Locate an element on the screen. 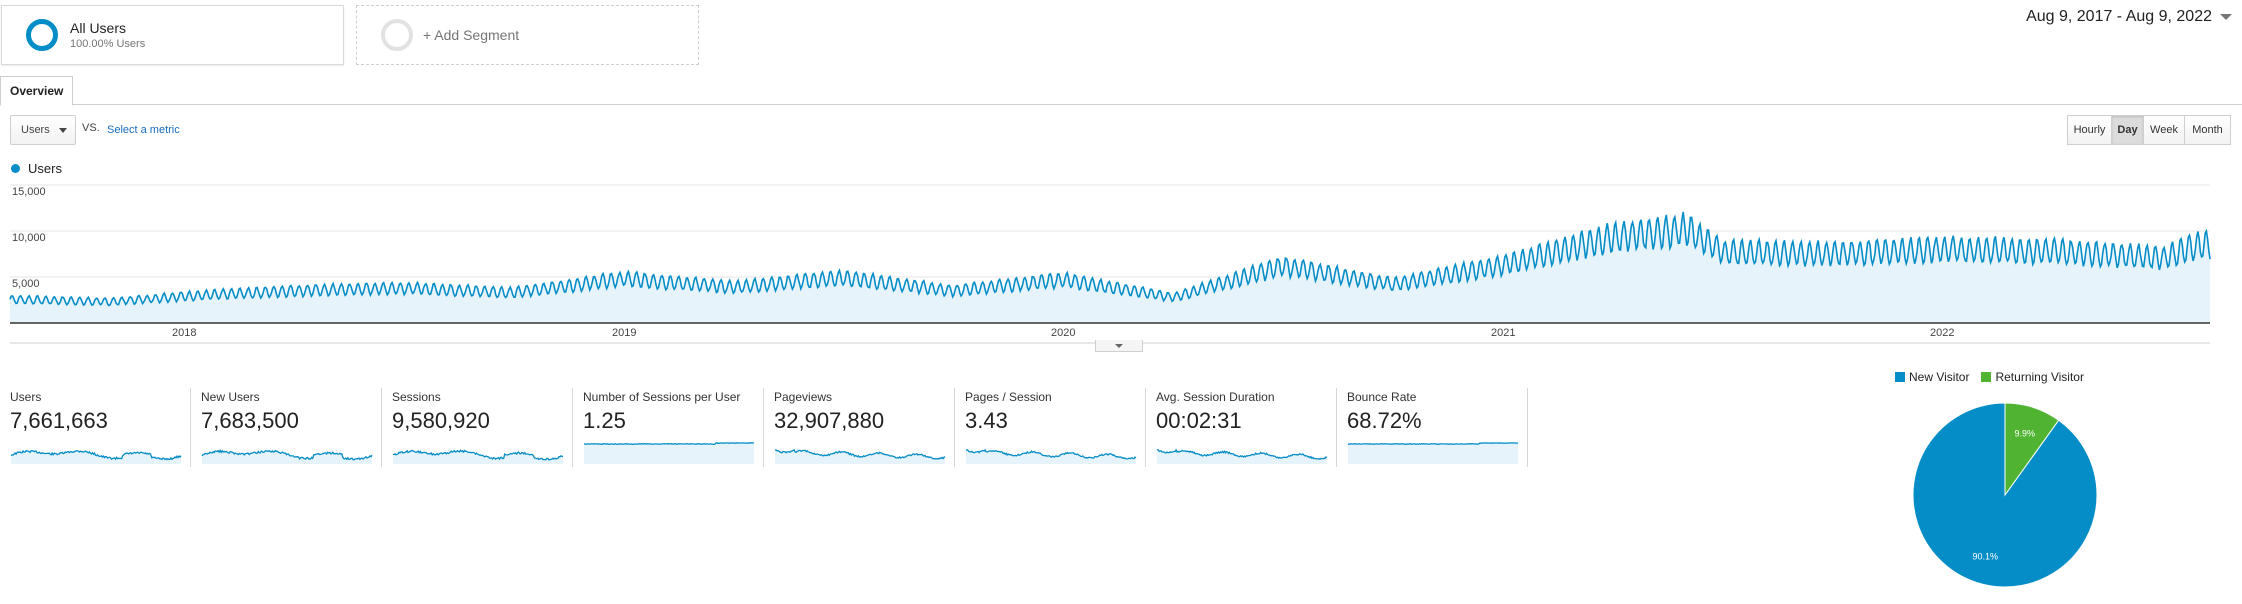 Image resolution: width=2242 pixels, height=604 pixels. select-metric-link: Select a metric is located at coordinates (143, 130).